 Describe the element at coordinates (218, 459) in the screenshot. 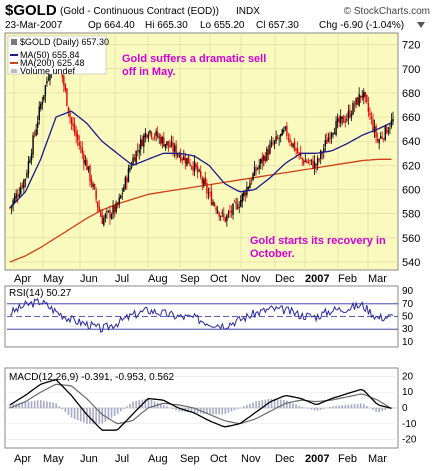

I see `month-tick: Oct` at that location.